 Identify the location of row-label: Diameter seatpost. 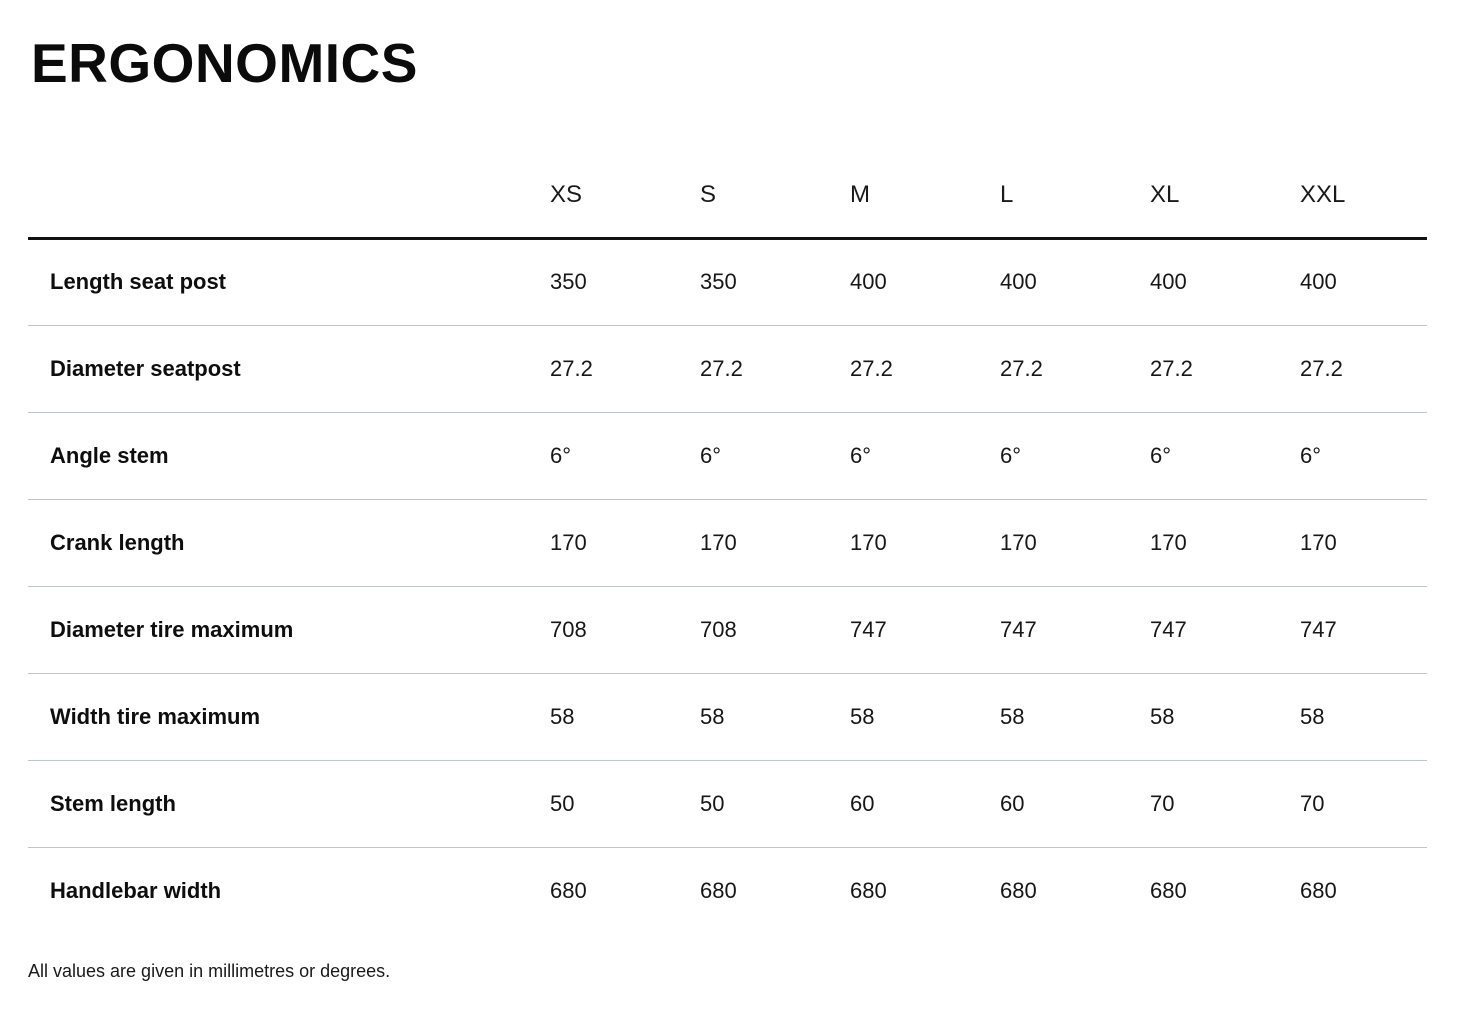
(145, 368).